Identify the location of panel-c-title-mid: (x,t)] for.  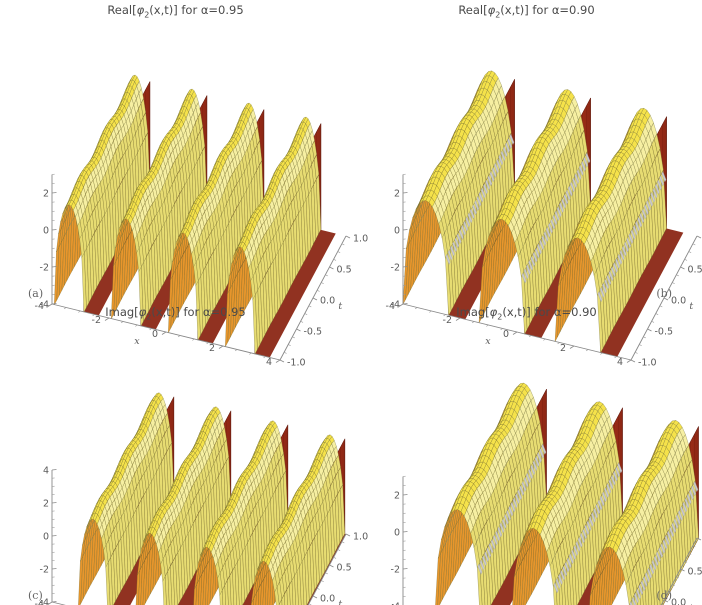
(177, 312).